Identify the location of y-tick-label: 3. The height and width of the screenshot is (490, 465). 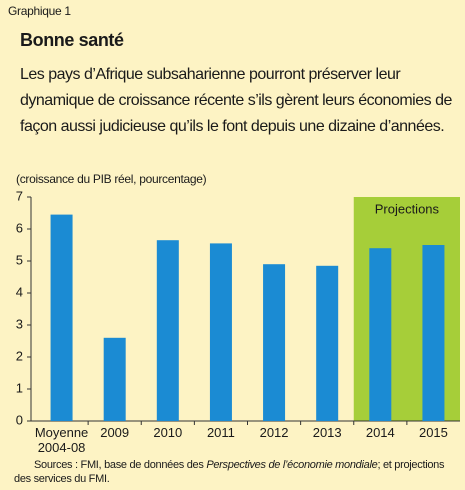
(19, 323).